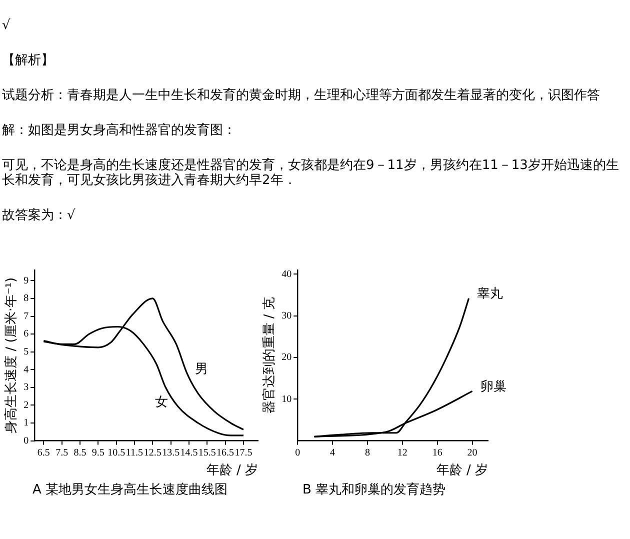 The image size is (630, 539). What do you see at coordinates (207, 452) in the screenshot?
I see `x-tick-label: 15.5` at bounding box center [207, 452].